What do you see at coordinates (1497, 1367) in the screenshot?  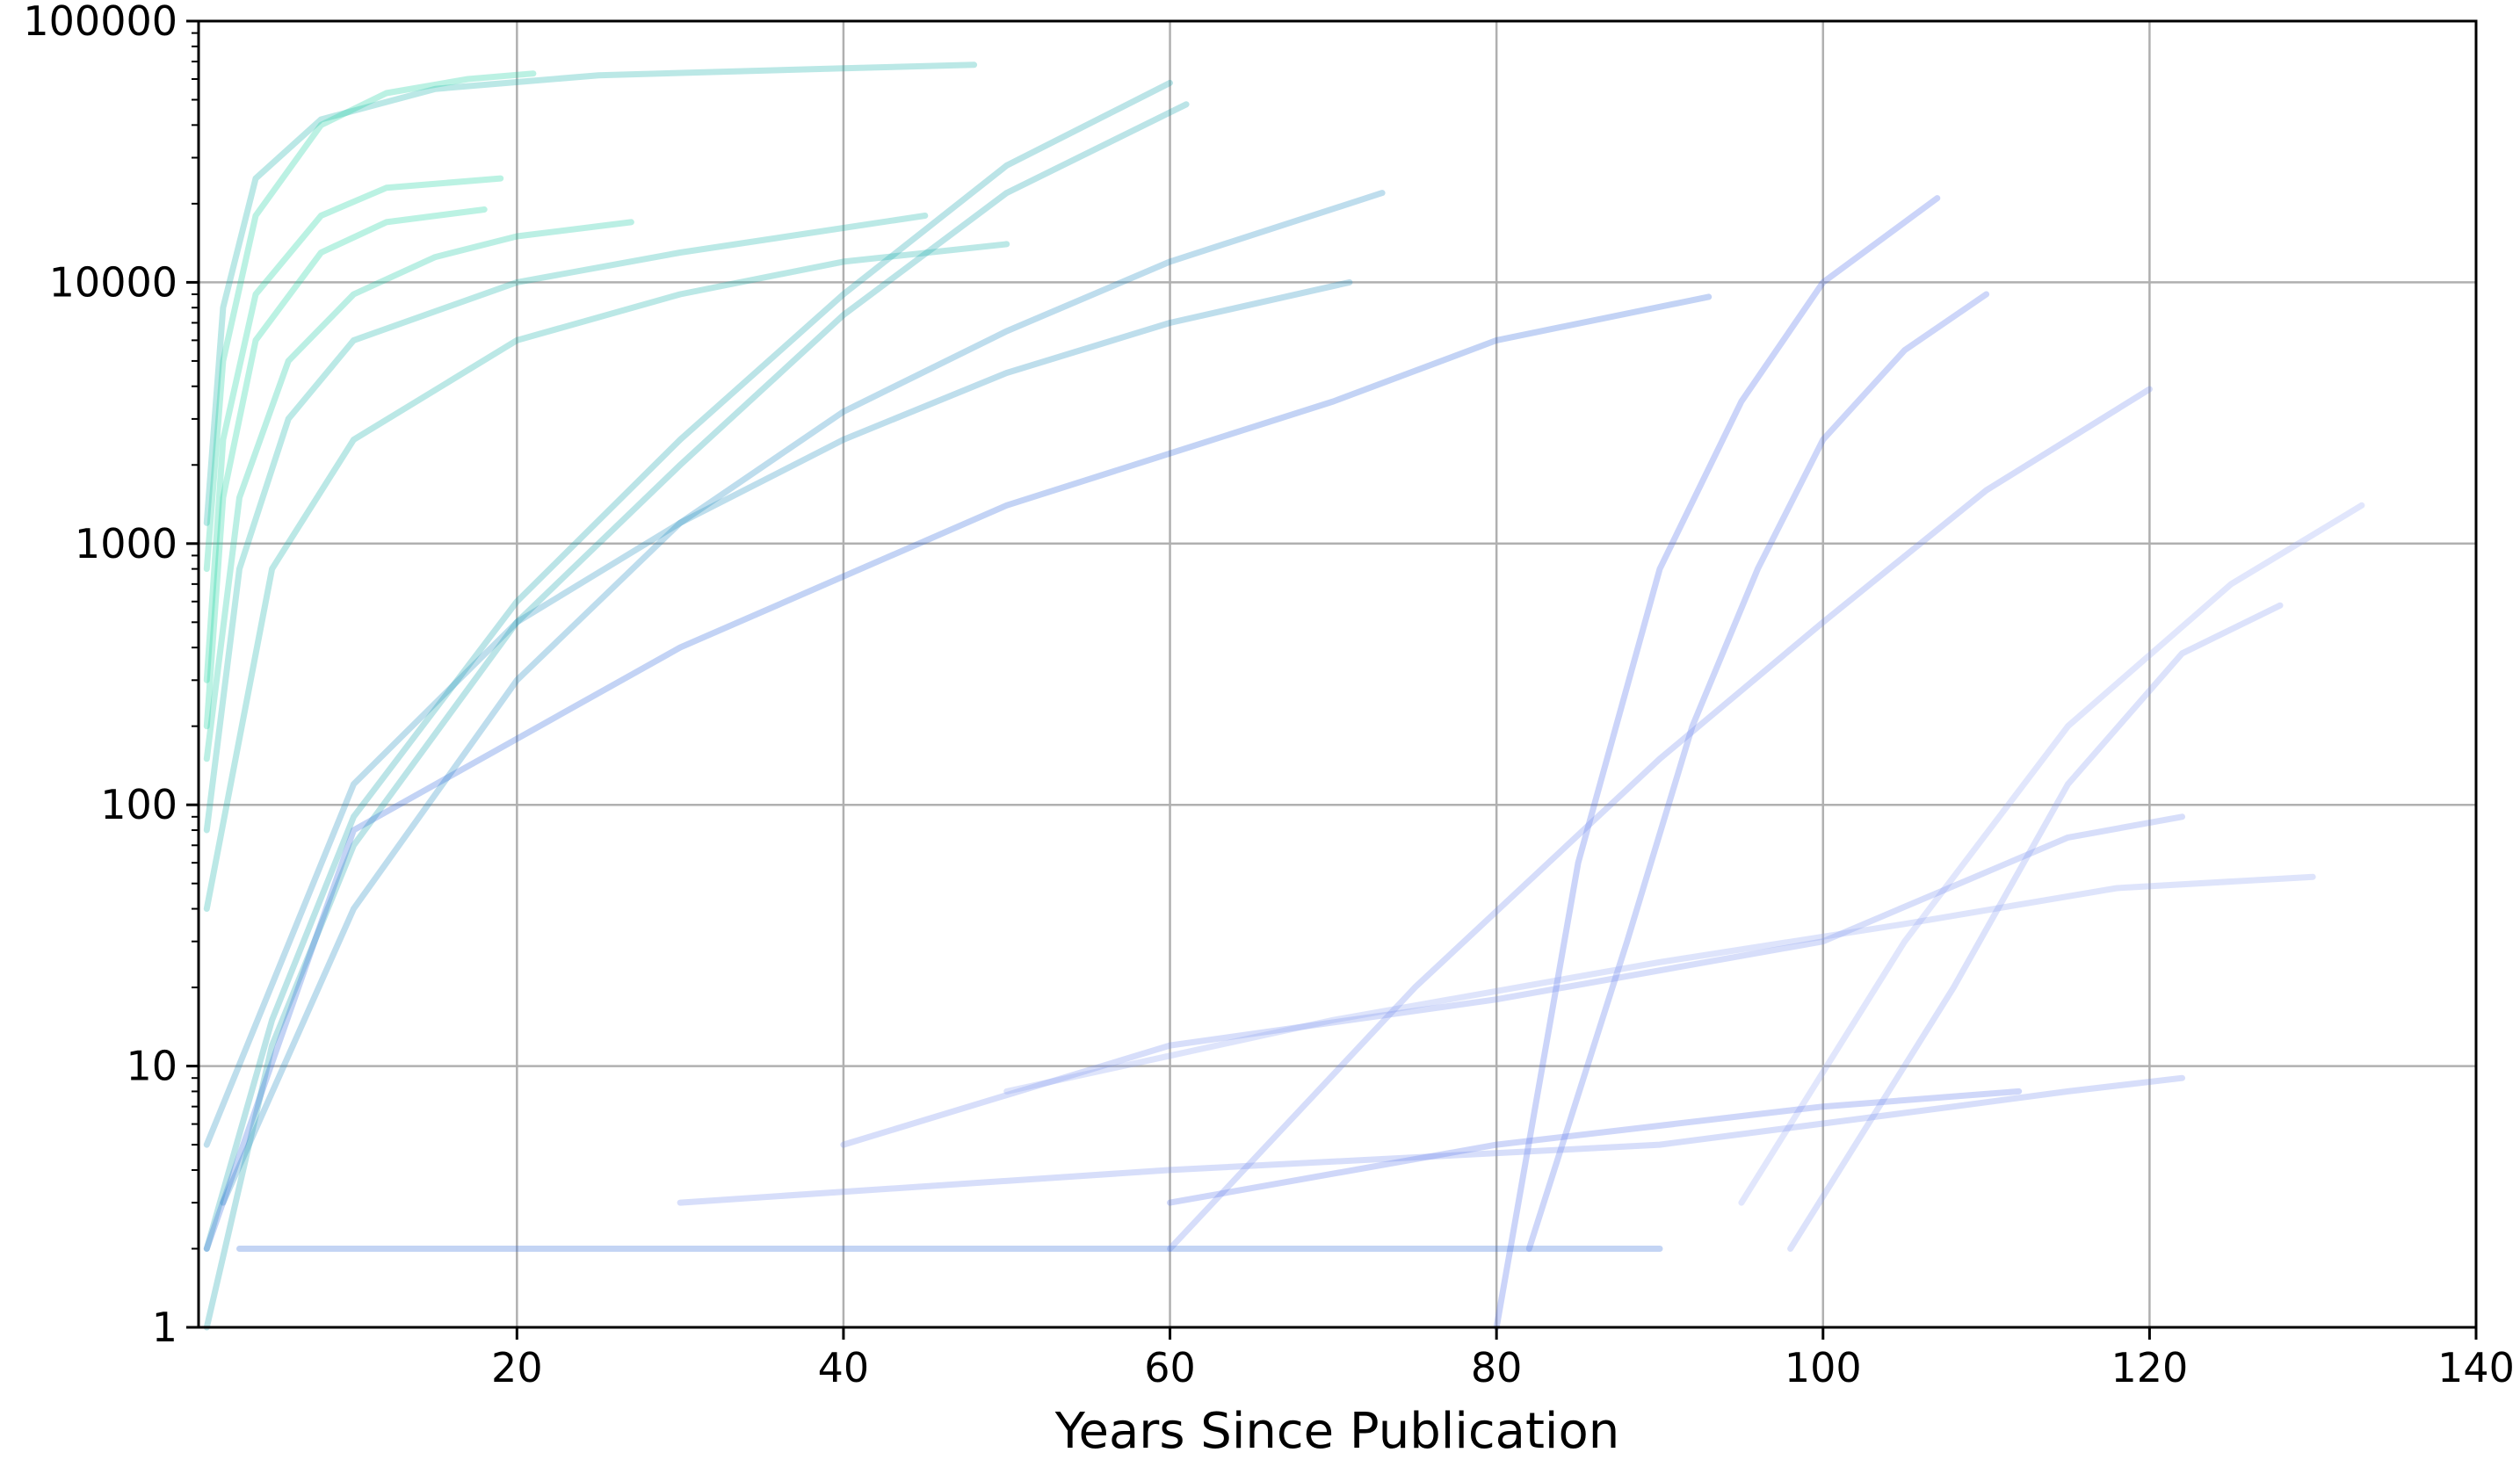 I see `x-tick-label: 80` at bounding box center [1497, 1367].